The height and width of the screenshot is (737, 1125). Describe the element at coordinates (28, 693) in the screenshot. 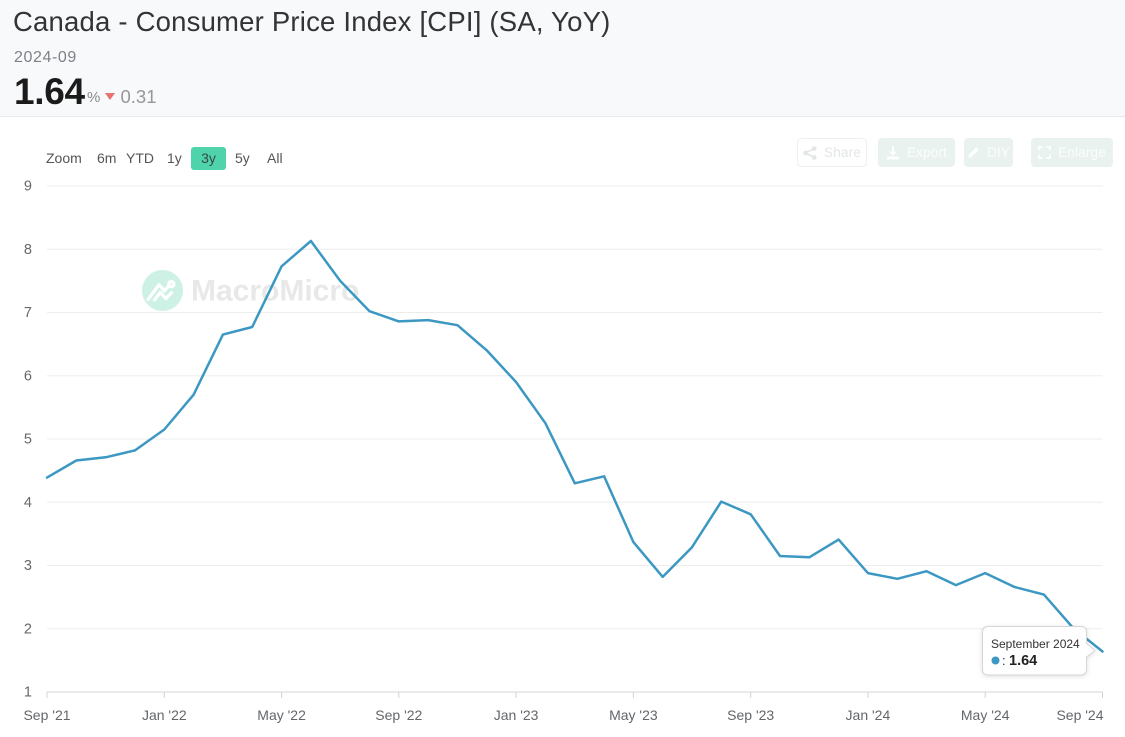

I see `svg-text: 1` at that location.